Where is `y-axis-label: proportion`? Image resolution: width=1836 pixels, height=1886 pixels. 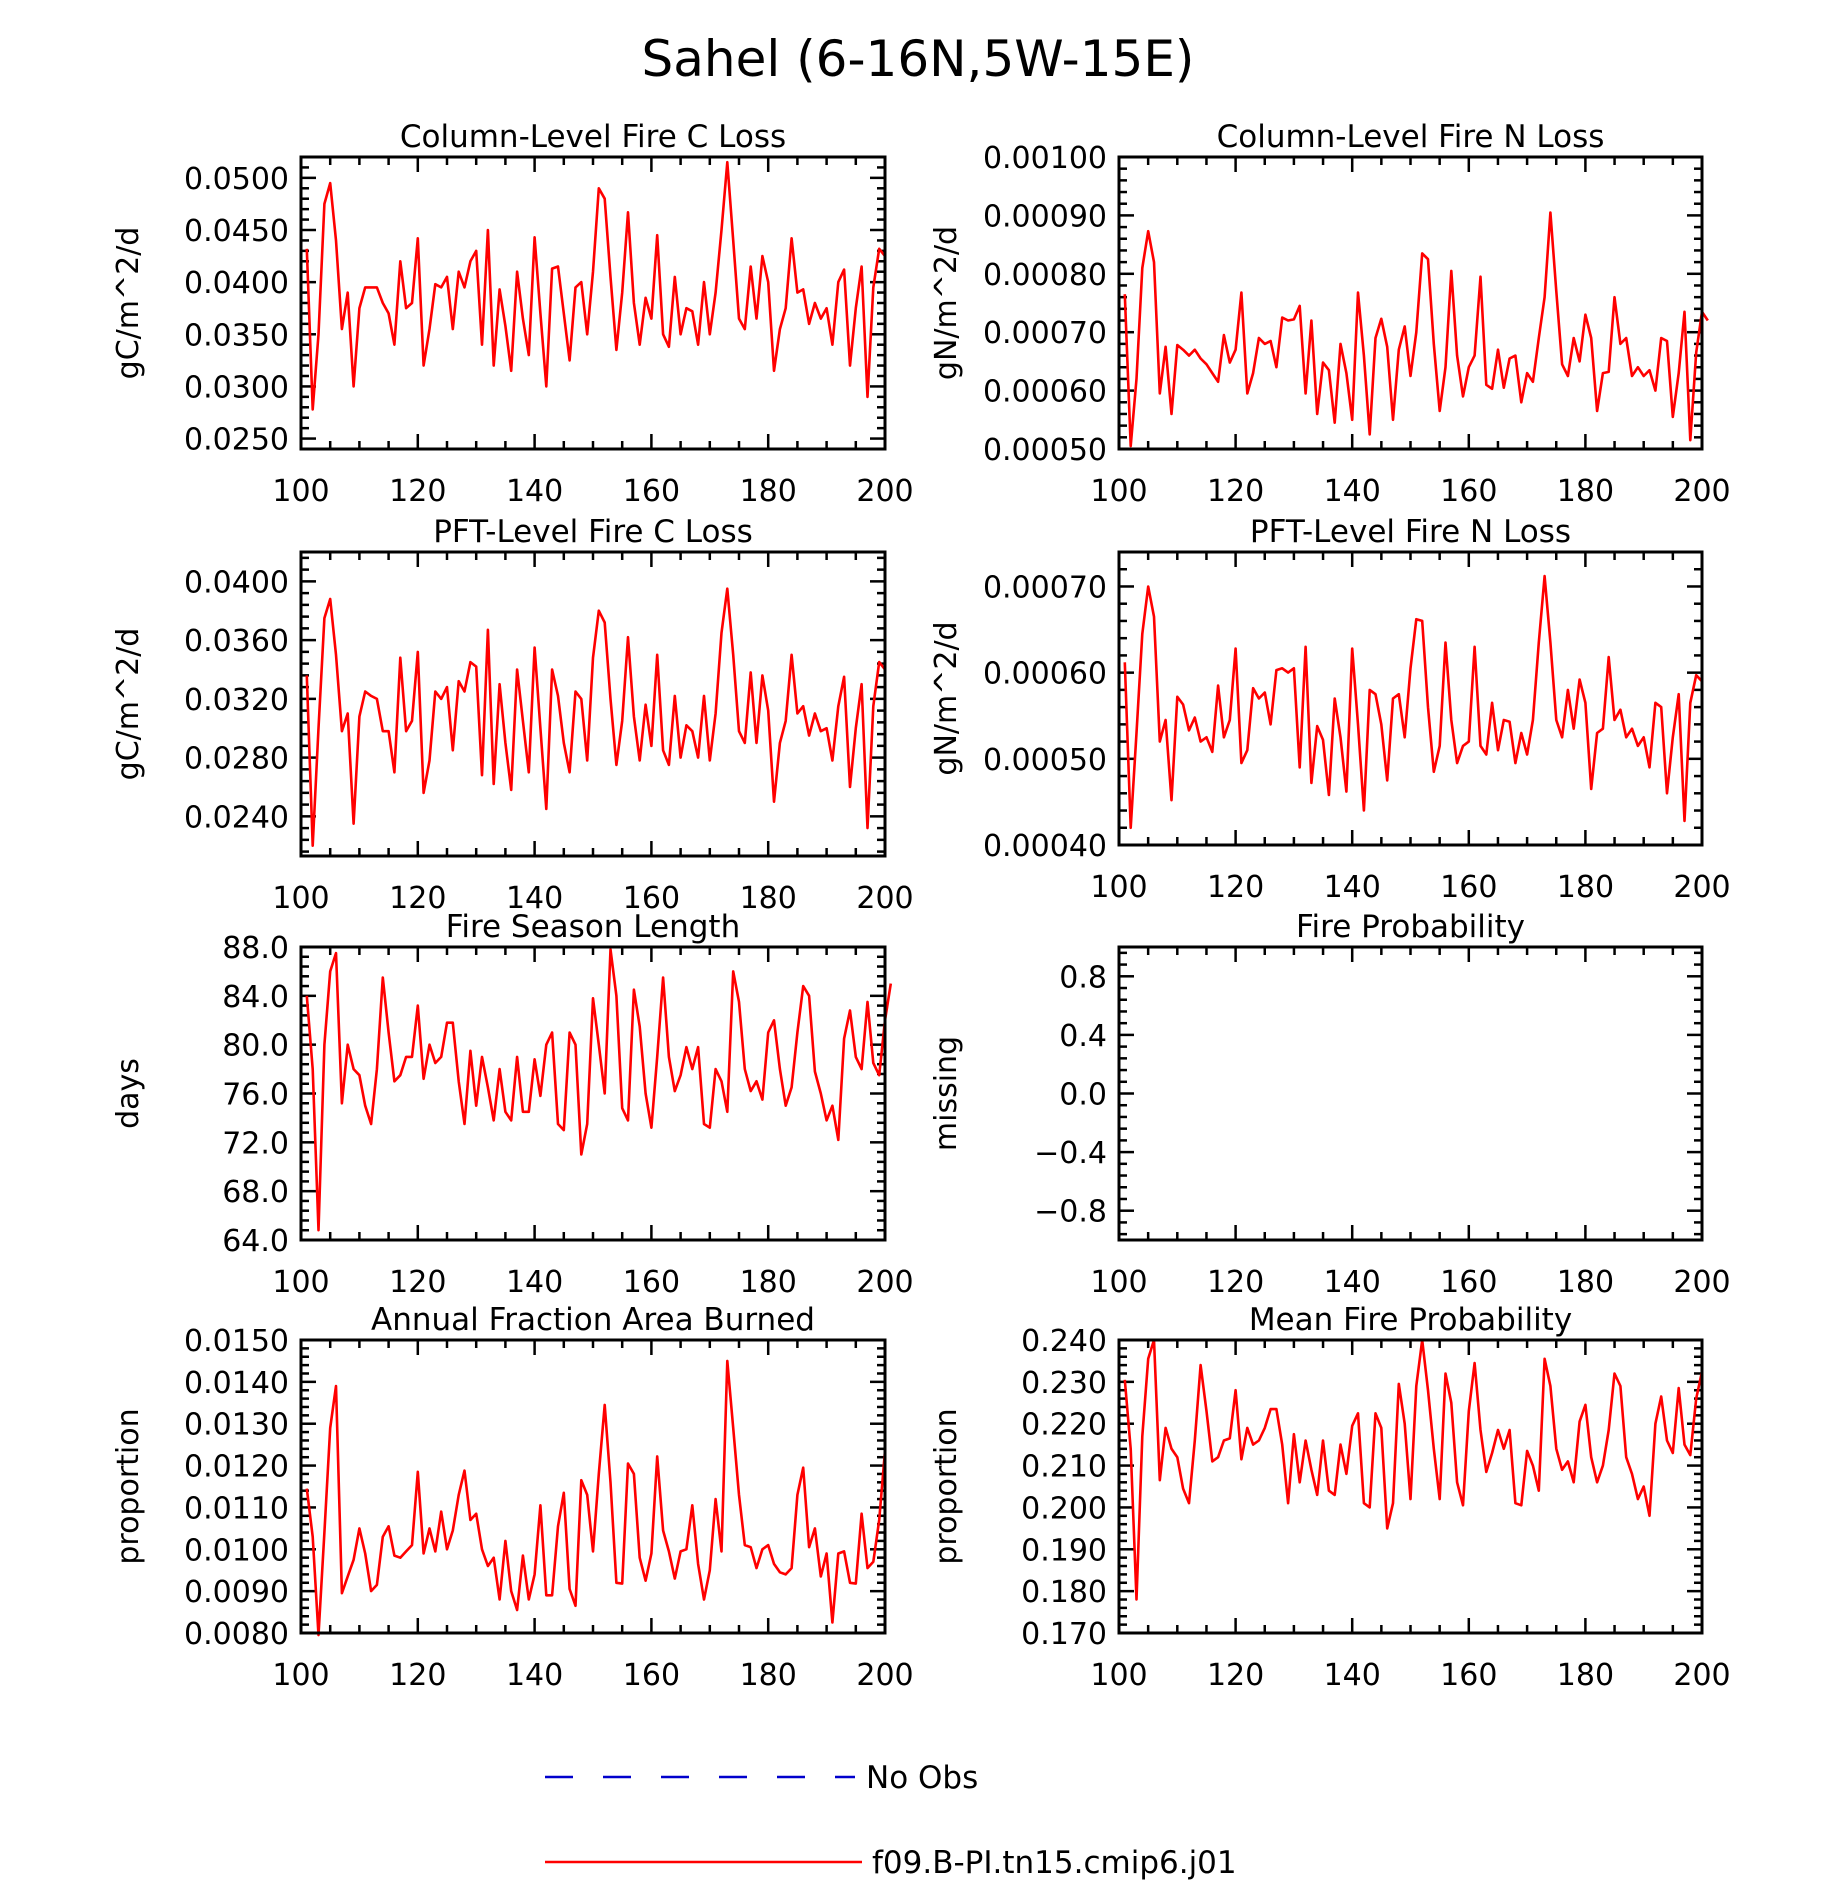 y-axis-label: proportion is located at coordinates (946, 1486).